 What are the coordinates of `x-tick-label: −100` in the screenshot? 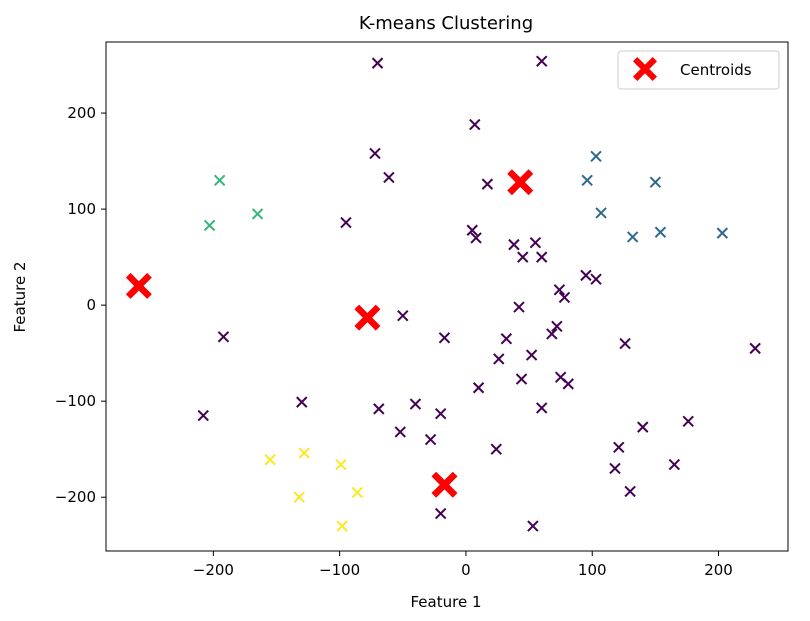 It's located at (339, 570).